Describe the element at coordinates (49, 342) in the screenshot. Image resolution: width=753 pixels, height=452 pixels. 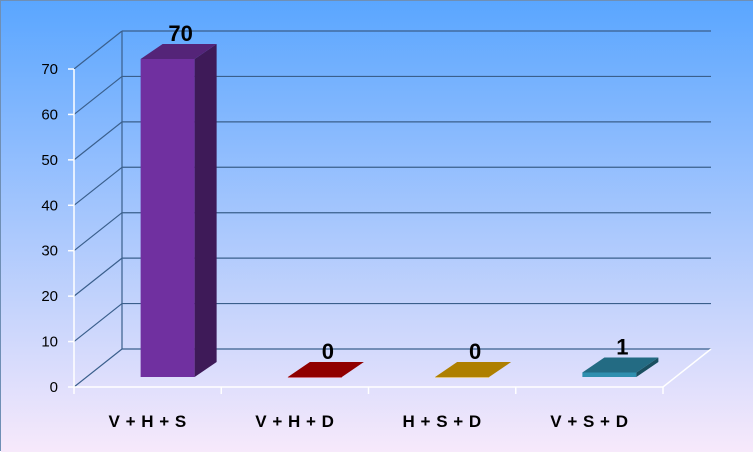
I see `y-tick-label: 10` at that location.